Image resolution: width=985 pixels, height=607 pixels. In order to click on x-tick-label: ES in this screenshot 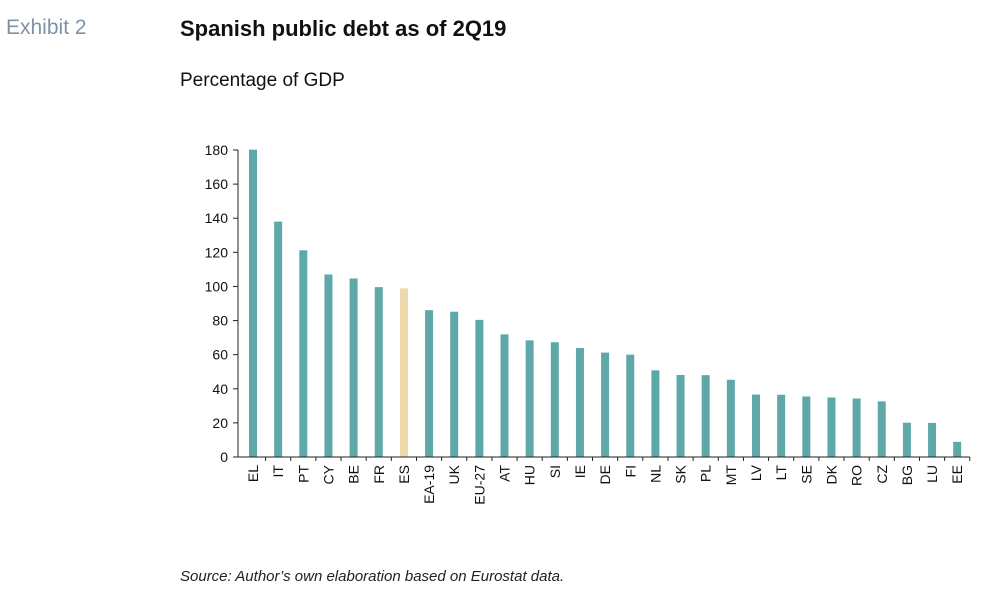, I will do `click(404, 474)`.